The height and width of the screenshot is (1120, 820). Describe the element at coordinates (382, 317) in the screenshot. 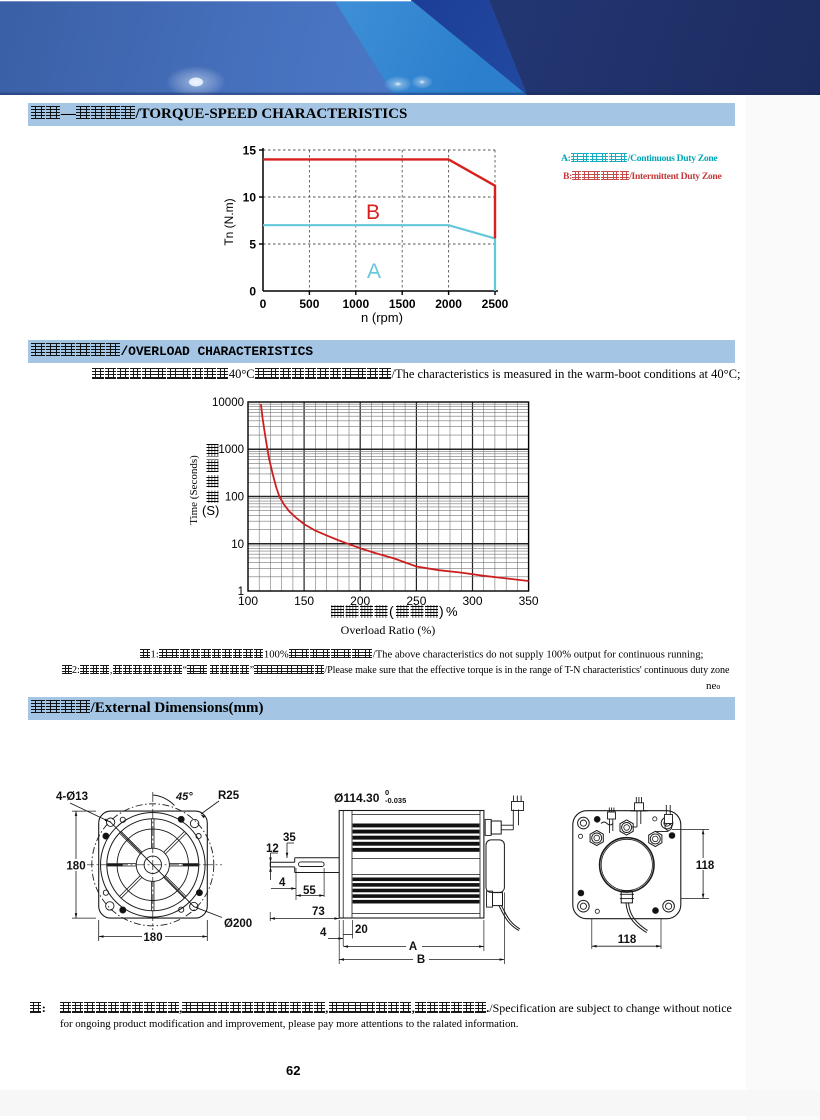

I see `svg-text: n (rpm)` at that location.